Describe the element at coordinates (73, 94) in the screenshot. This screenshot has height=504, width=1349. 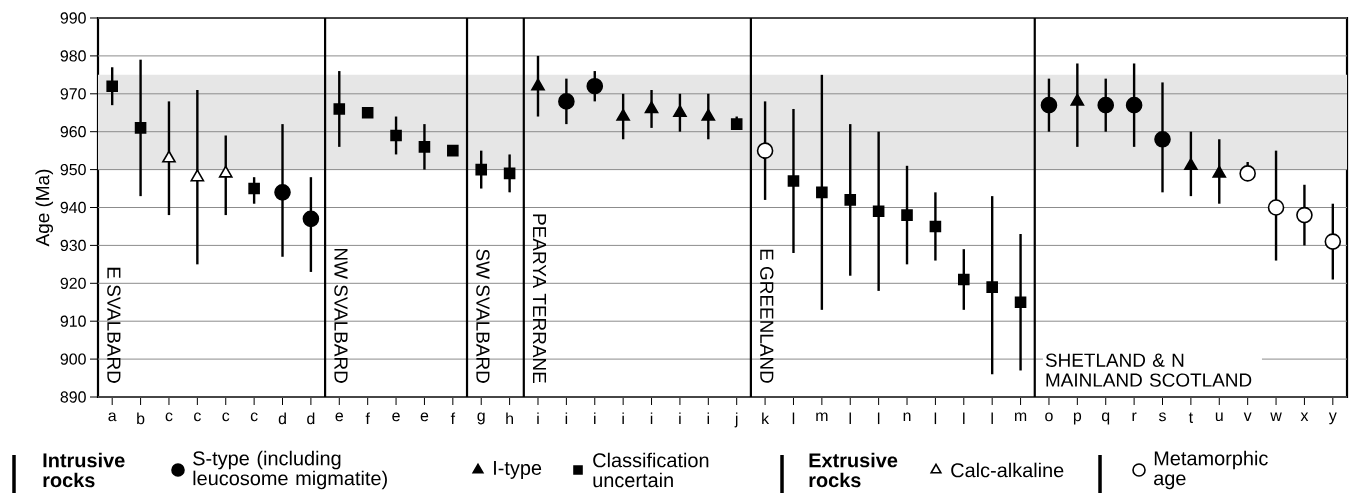
I see `y-tick-label: 970` at that location.